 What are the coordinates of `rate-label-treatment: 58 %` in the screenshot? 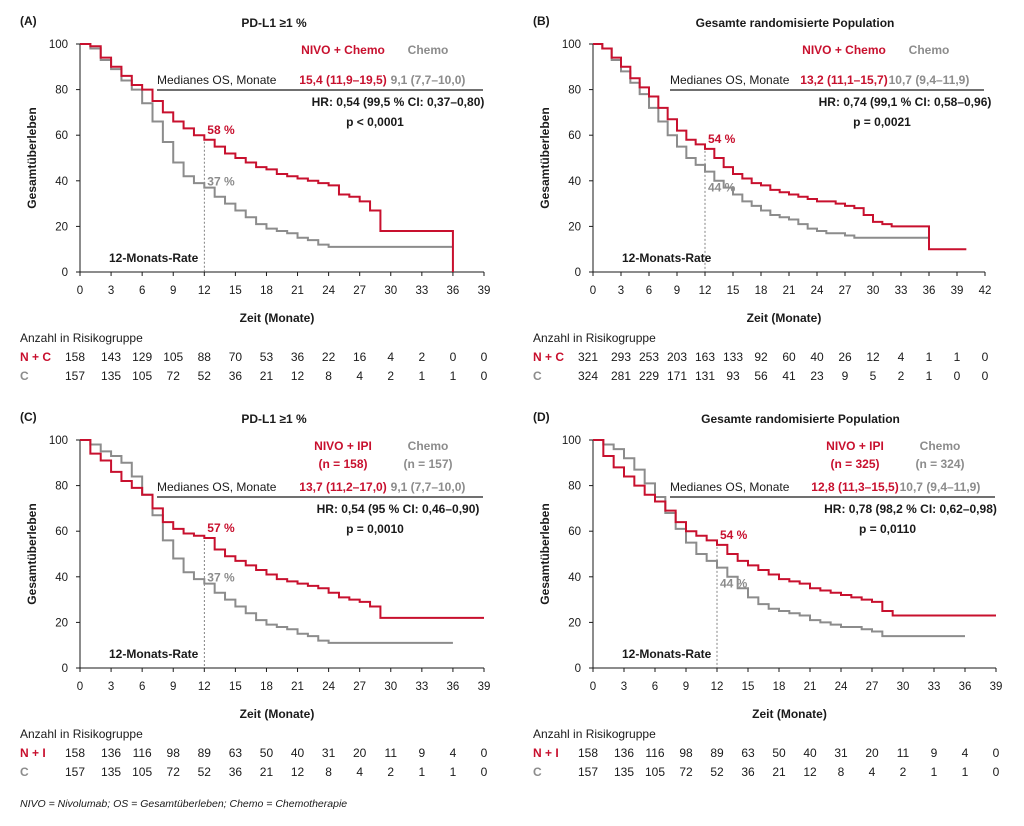 It's located at (221, 130).